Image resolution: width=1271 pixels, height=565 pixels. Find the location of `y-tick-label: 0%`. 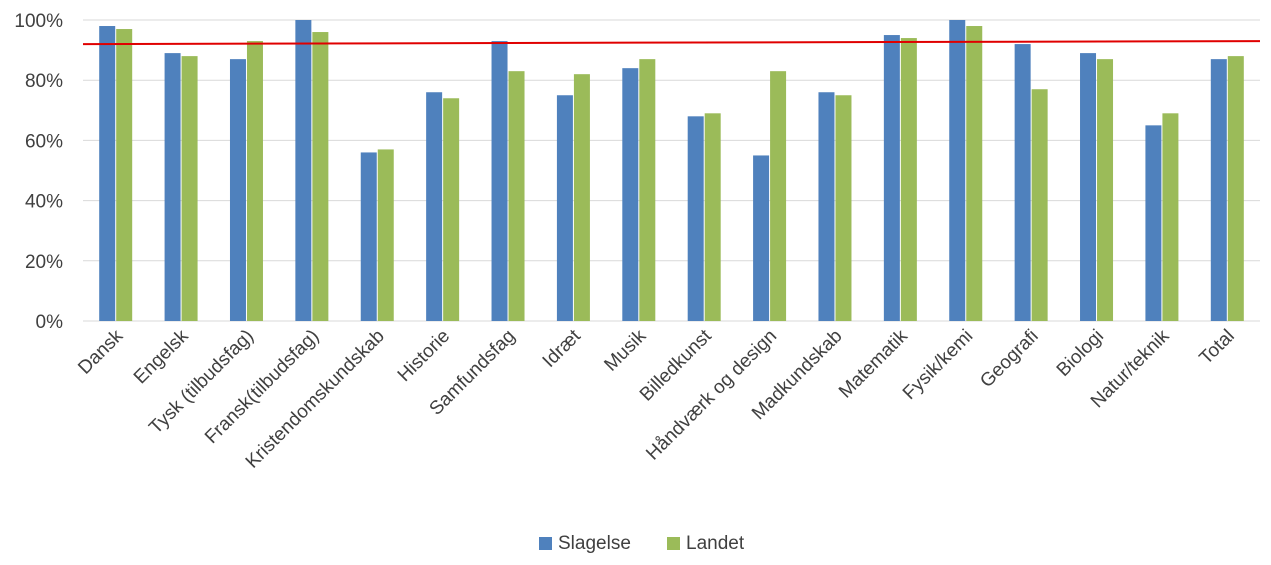

y-tick-label: 0% is located at coordinates (50, 322).